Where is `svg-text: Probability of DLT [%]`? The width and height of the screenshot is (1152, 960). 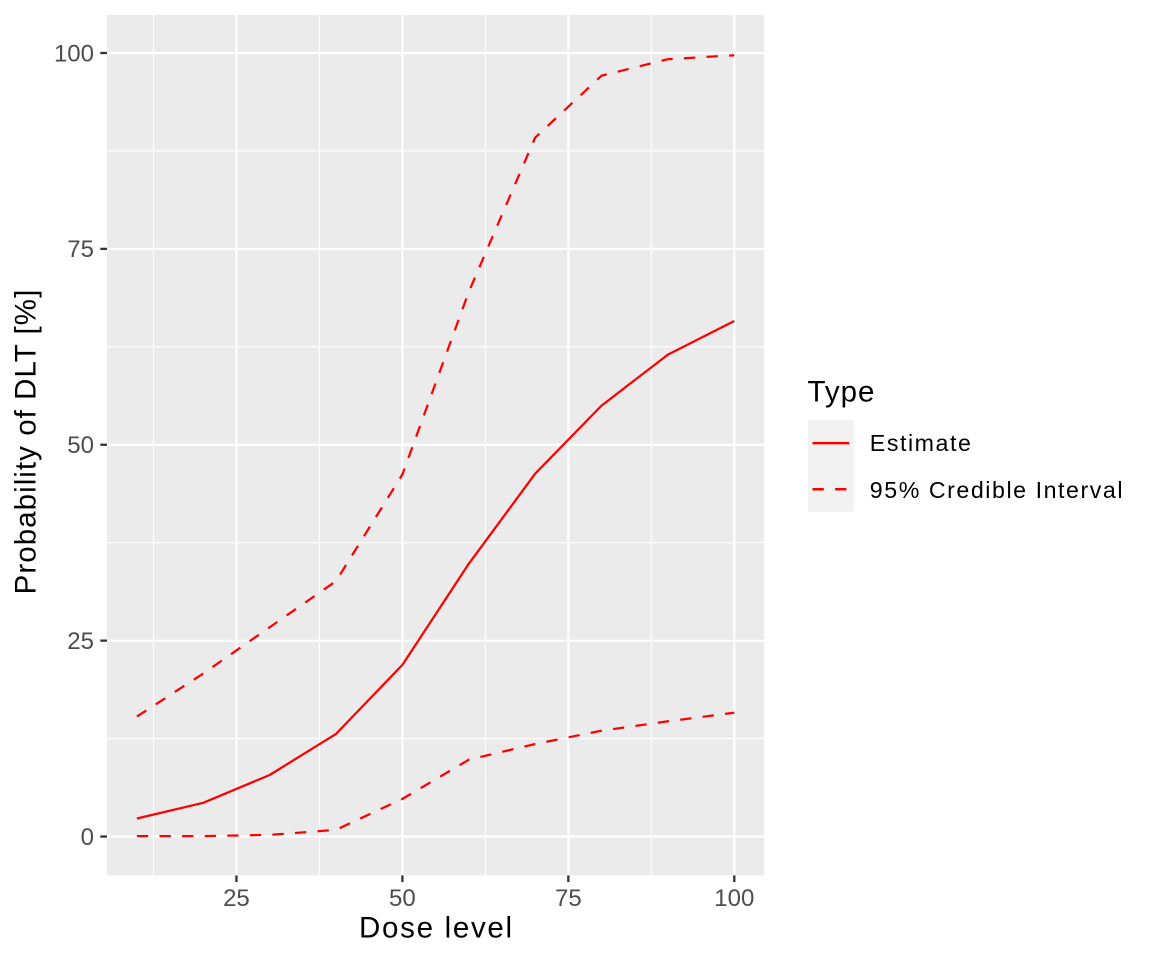
svg-text: Probability of DLT [%] is located at coordinates (26, 442).